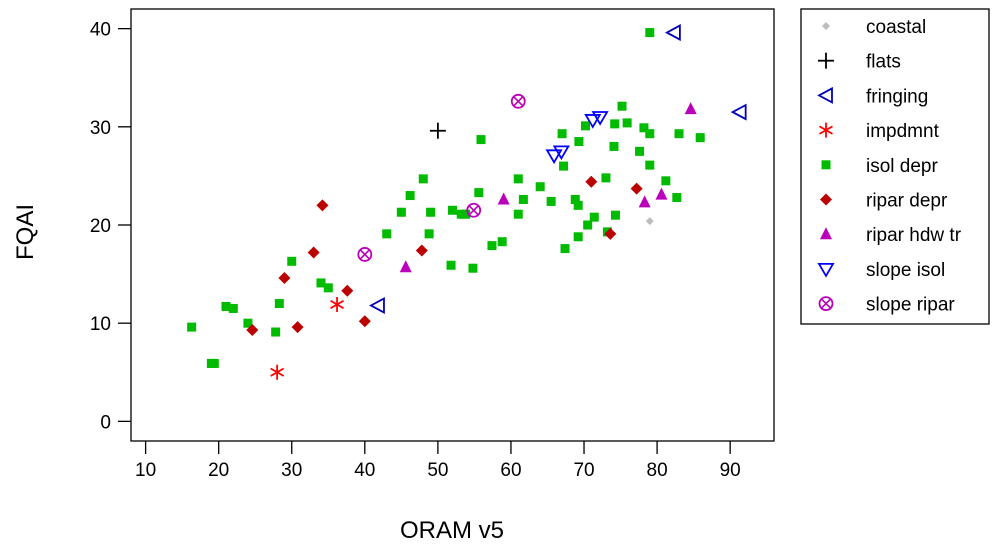  Describe the element at coordinates (510, 470) in the screenshot. I see `x-tick-label: 60` at that location.